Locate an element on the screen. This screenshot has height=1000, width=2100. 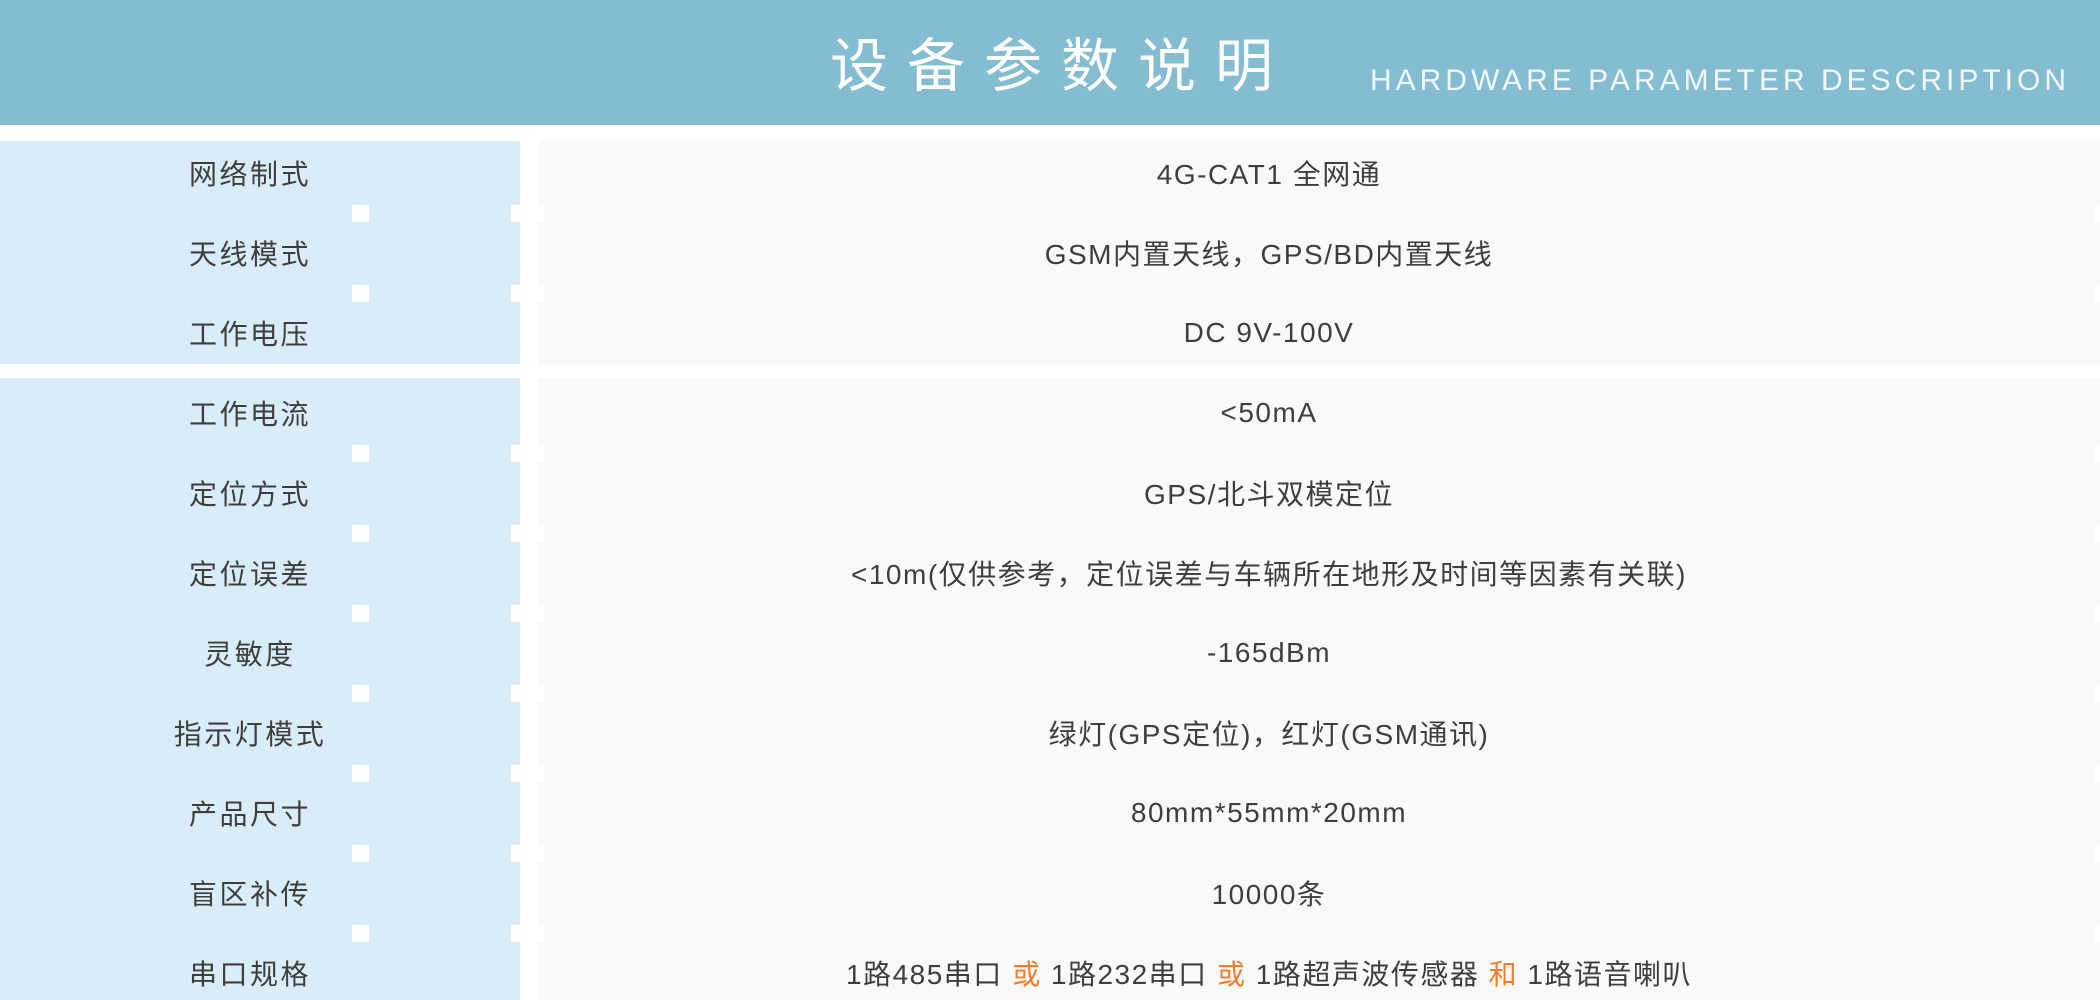
spec-row: 指示灯模式 绿灯(GPS定位)，红灯(GSM通讯) is located at coordinates (1050, 733).